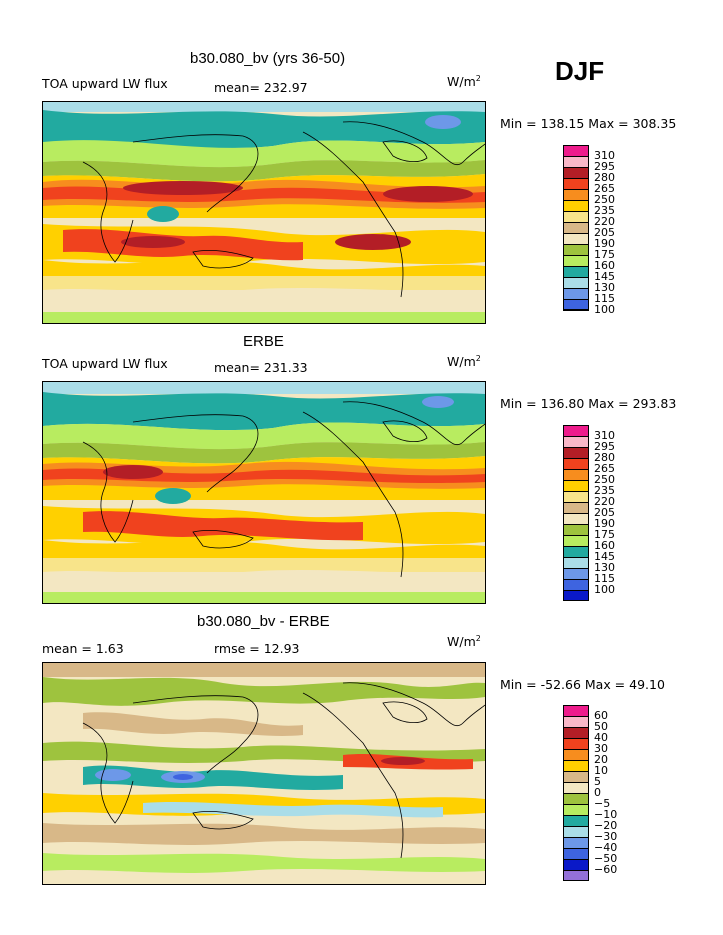  Describe the element at coordinates (604, 177) in the screenshot. I see `panel1-legend-tick: 280` at that location.